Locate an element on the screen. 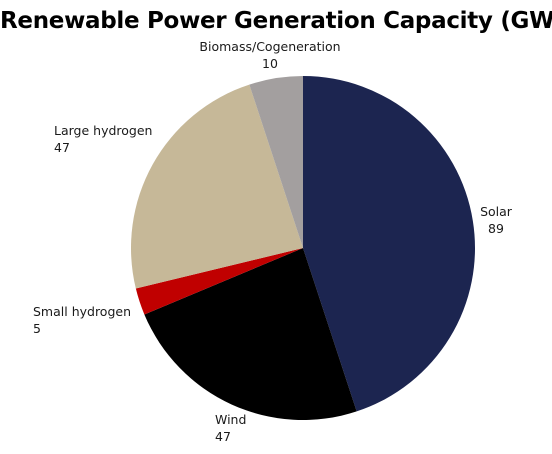 The image size is (552, 454). slice-value-small-hydrogen: 5 is located at coordinates (37, 328).